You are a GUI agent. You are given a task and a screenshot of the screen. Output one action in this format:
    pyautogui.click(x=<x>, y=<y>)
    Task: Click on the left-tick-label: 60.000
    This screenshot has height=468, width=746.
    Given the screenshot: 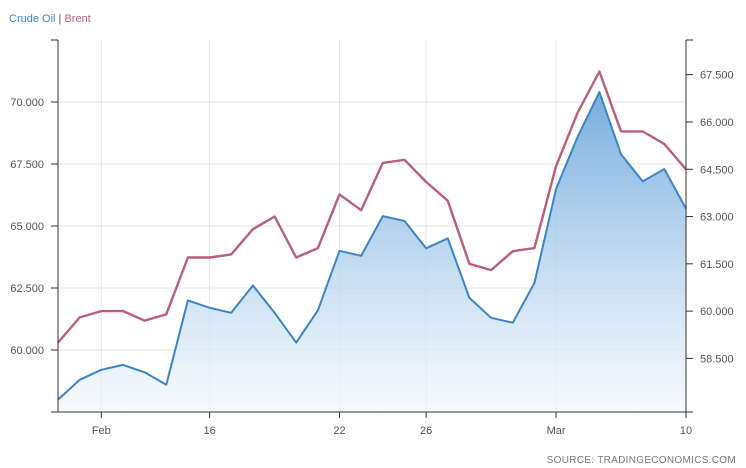 What is the action you would take?
    pyautogui.click(x=27, y=351)
    